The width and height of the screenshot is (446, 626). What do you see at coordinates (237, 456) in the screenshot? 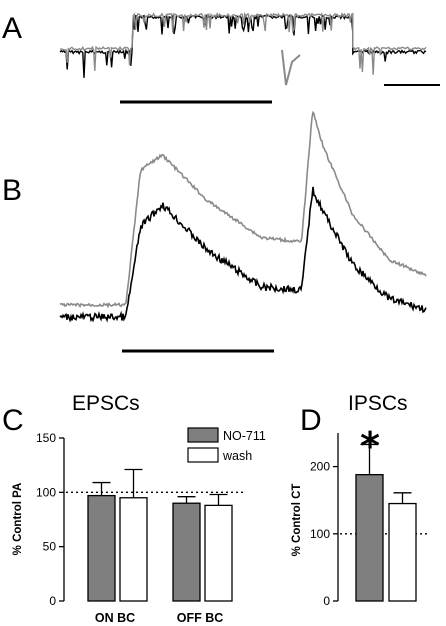
I see `panel-c-legend-label: wash` at bounding box center [237, 456].